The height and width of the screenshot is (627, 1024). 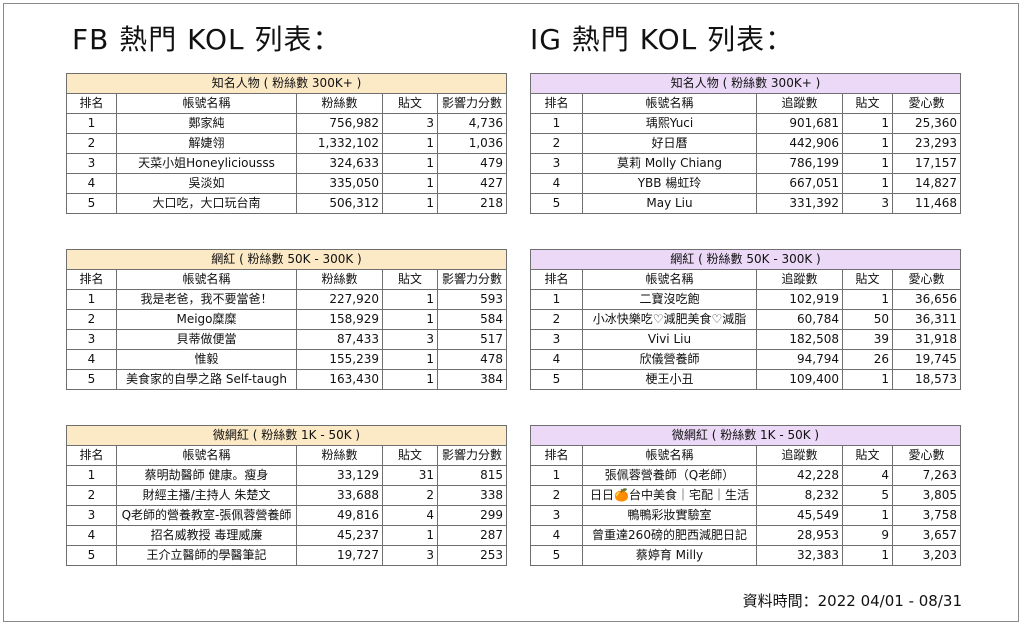 I want to click on table-row: 3 Vivi Liu 182,508 39 31,918, so click(x=745, y=339).